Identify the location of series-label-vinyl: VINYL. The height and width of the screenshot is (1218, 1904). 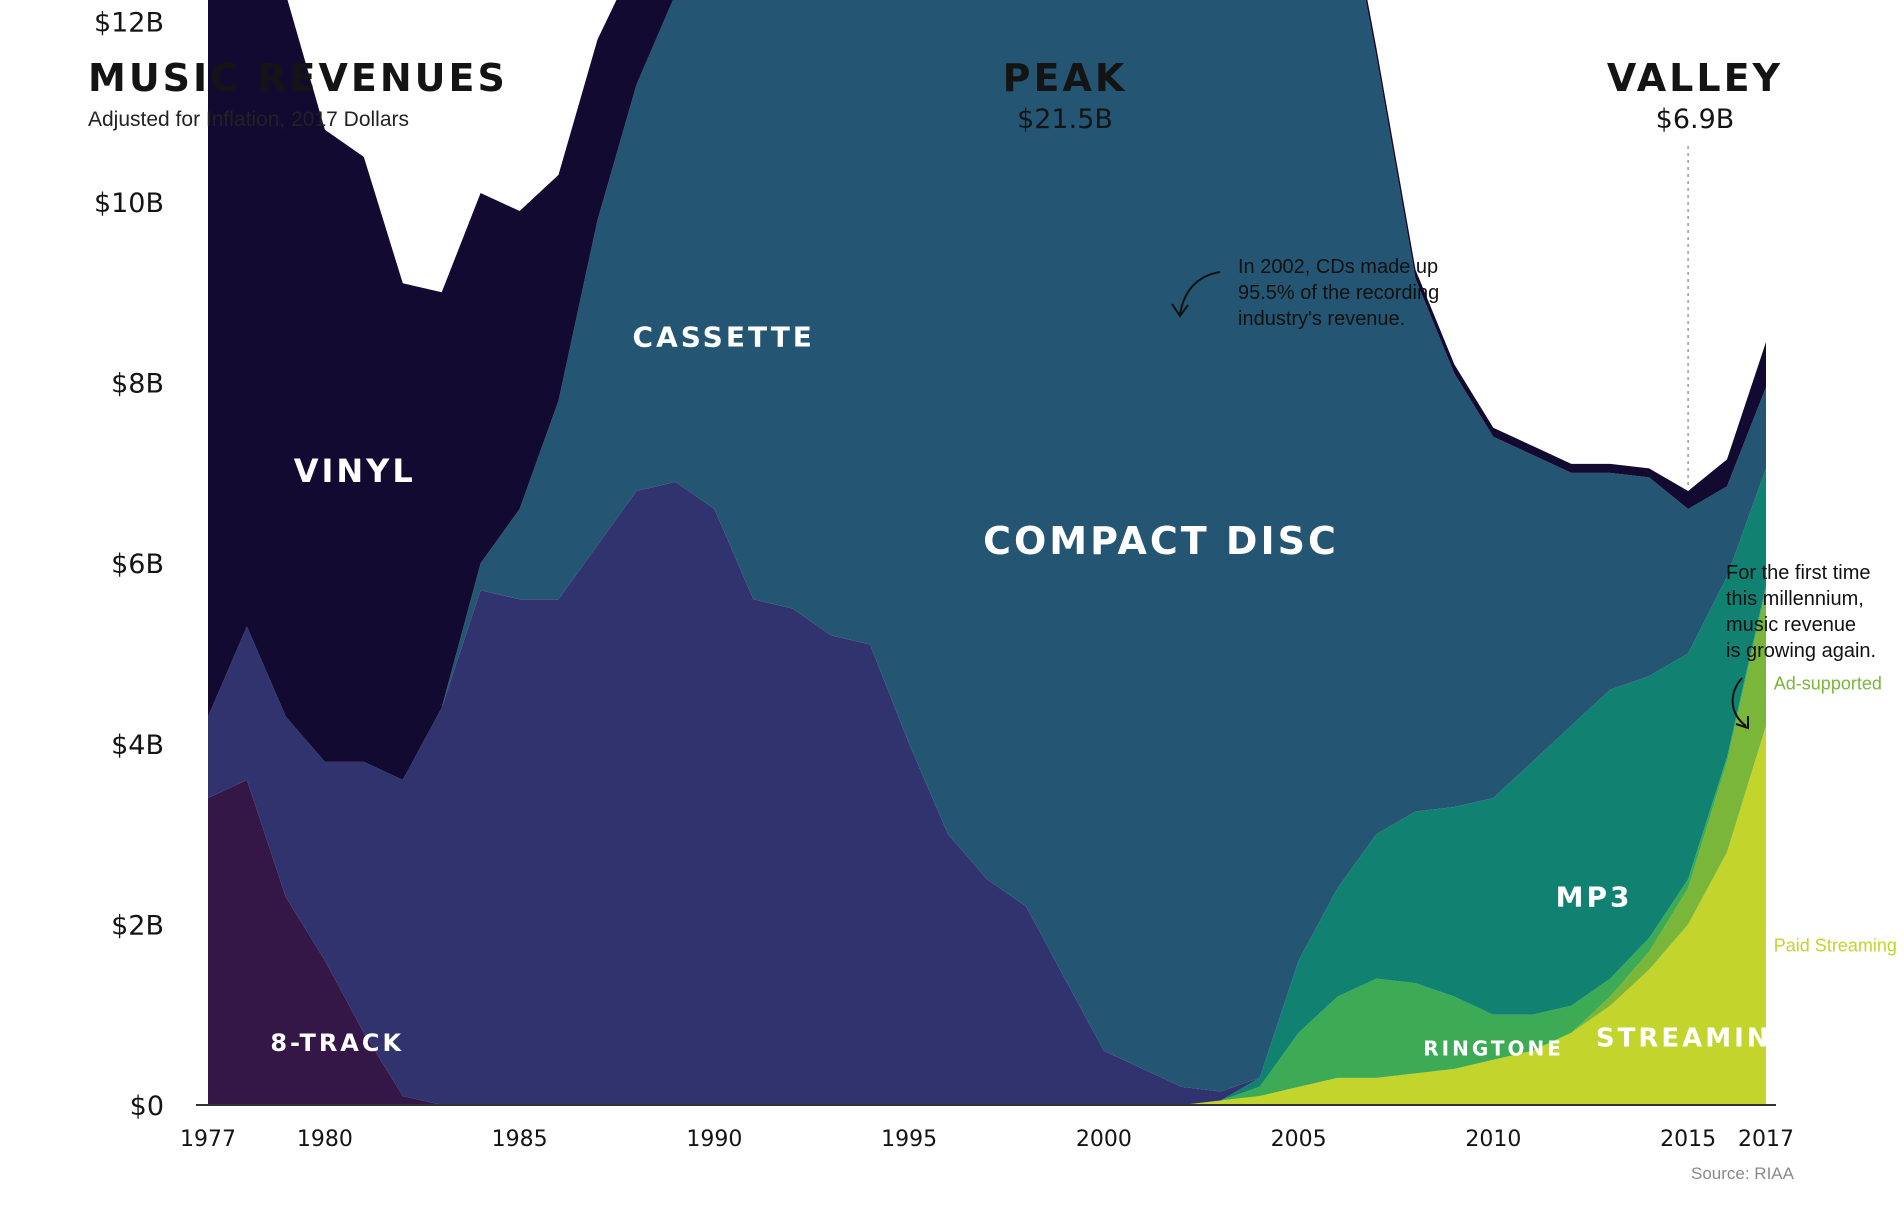
(355, 471).